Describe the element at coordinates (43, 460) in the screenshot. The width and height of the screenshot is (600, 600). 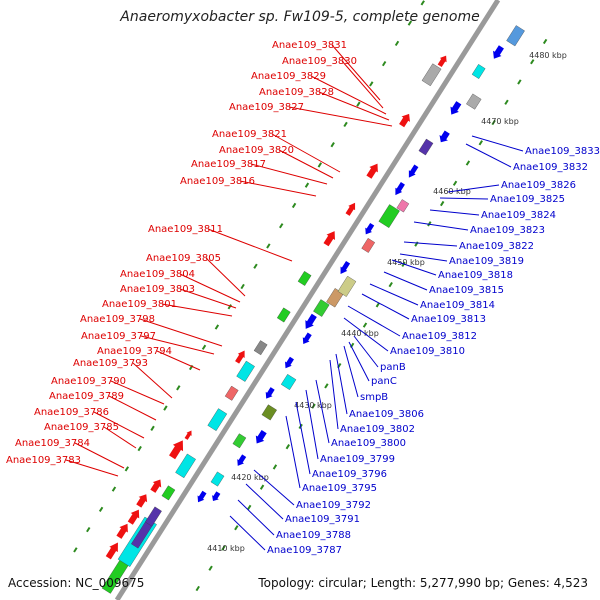
I see `forward-gene-label: Anae109_3783` at that location.